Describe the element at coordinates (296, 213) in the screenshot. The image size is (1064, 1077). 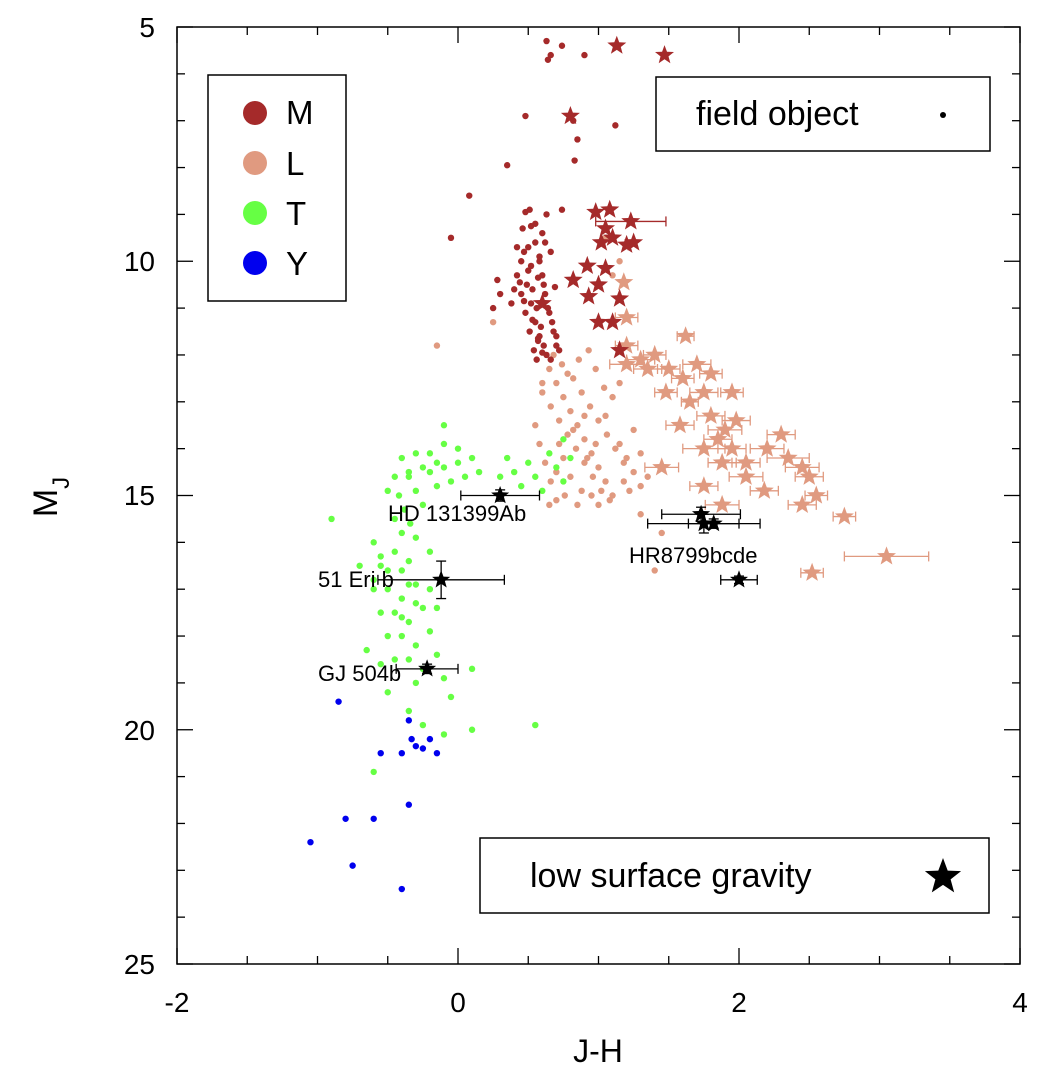
I see `legend-label-t: T` at that location.